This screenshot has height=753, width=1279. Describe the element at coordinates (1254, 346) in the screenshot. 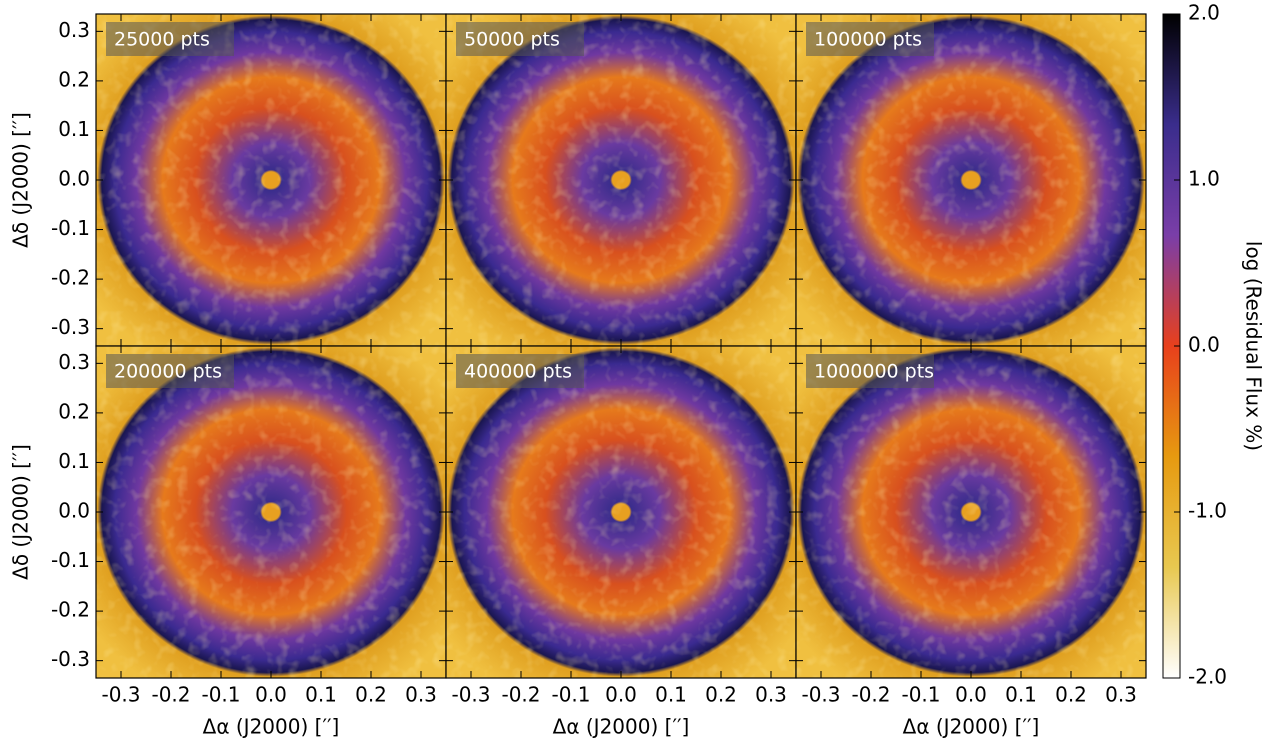

I see `colorbar-label: log (Residual Flux %)` at that location.